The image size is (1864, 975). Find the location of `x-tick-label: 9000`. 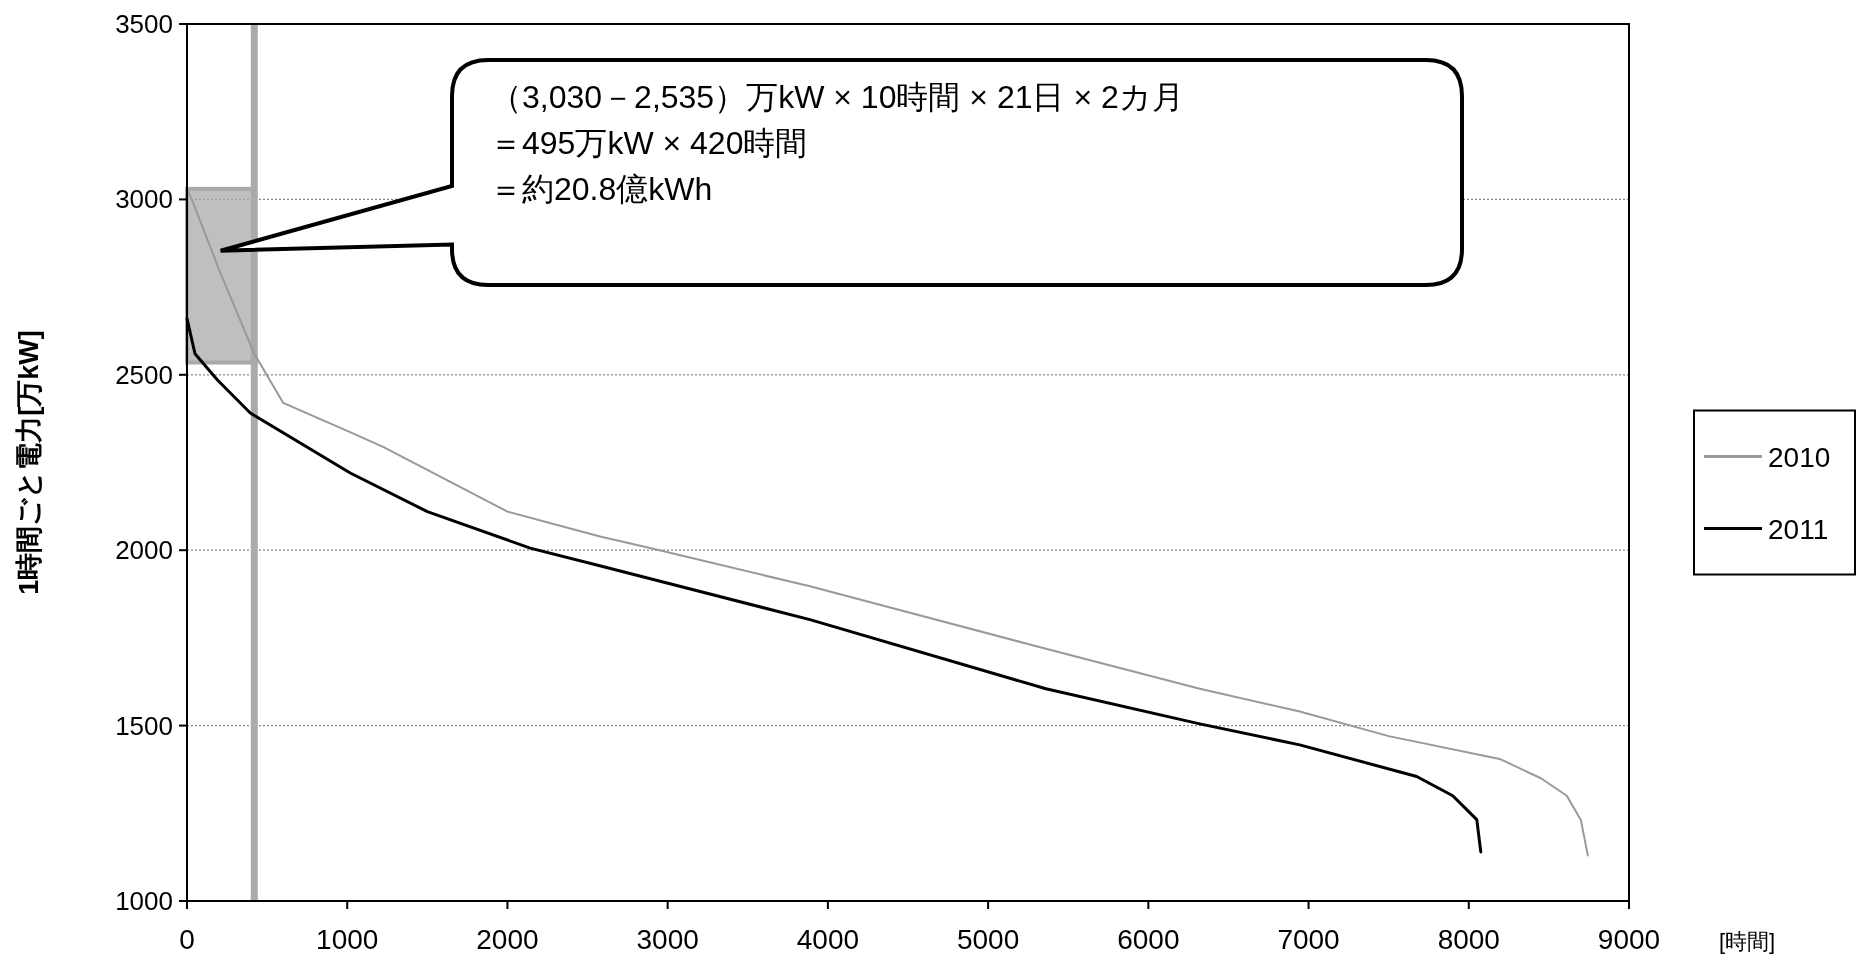

x-tick-label: 9000 is located at coordinates (1629, 939).